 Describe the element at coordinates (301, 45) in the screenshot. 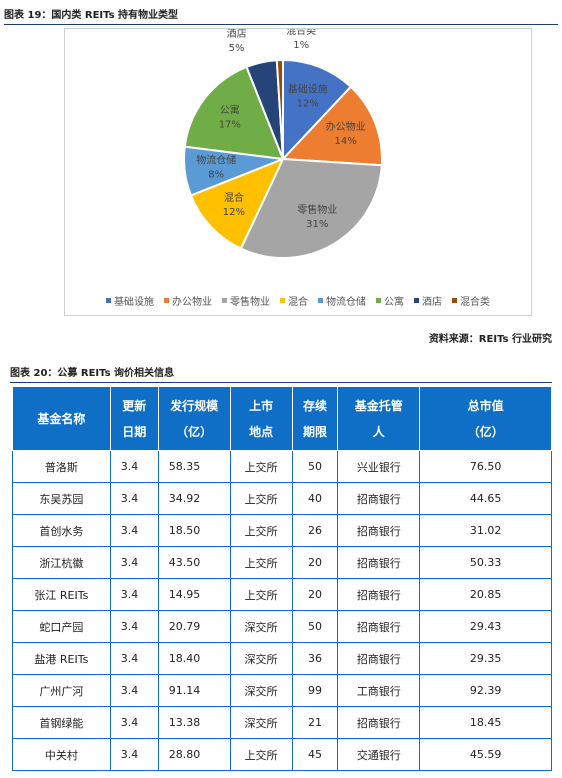

I see `slice-percent-label: 1%` at that location.